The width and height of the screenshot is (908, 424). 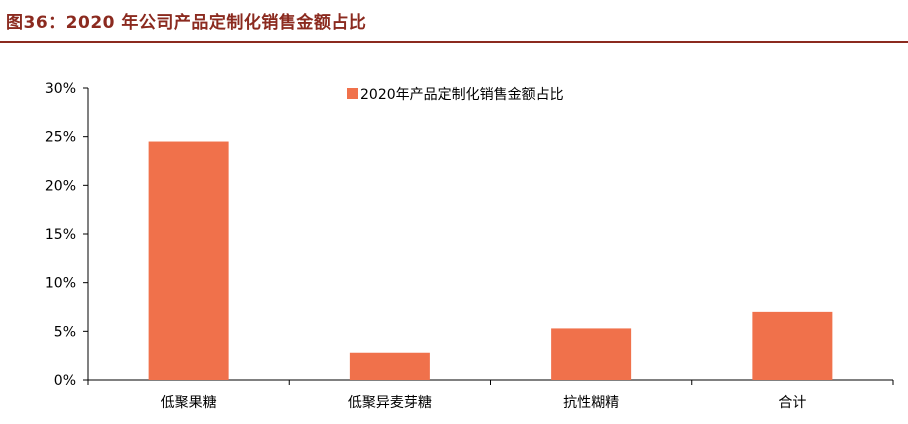 I want to click on x-tick-label: 合计, so click(x=792, y=403).